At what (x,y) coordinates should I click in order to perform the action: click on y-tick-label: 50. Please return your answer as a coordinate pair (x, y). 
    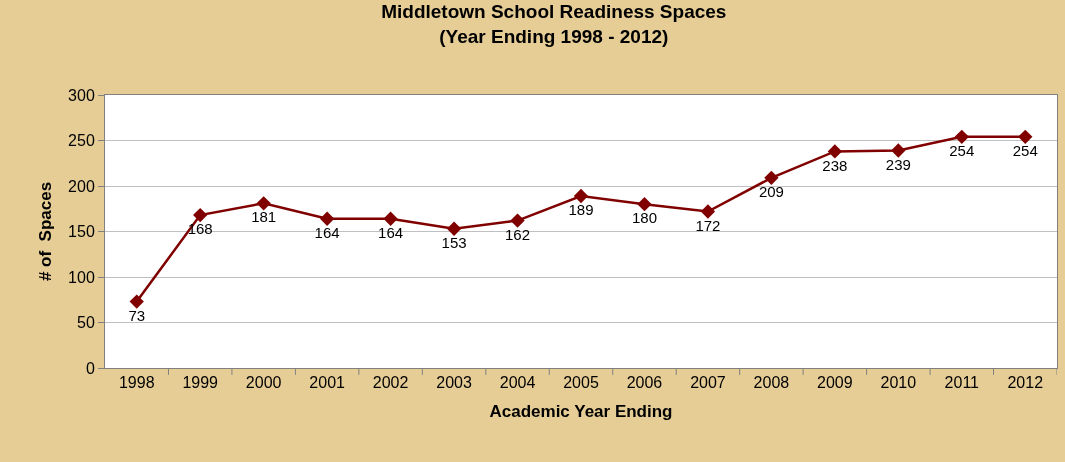
    Looking at the image, I should click on (86, 323).